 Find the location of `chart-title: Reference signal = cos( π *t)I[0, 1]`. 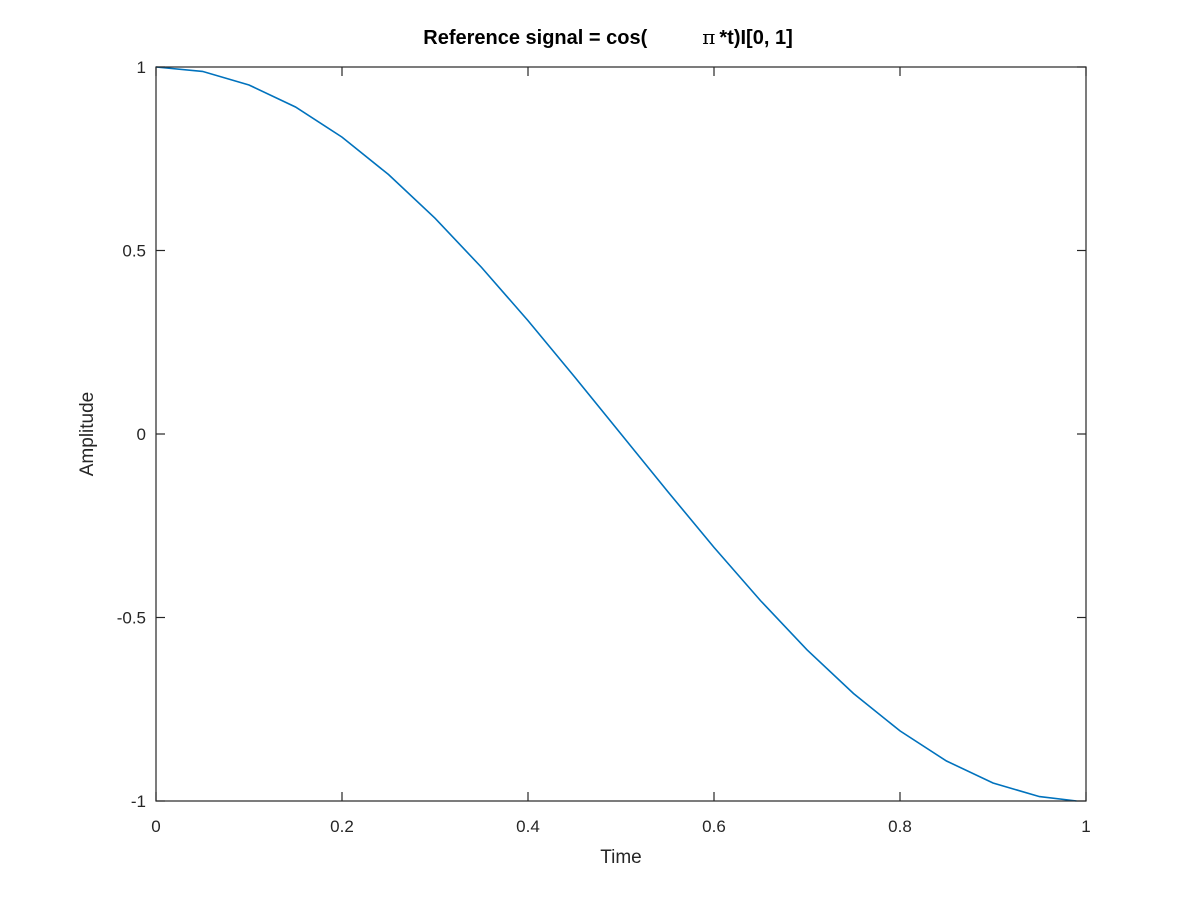

chart-title: Reference signal = cos( π *t)I[0, 1] is located at coordinates (607, 37).